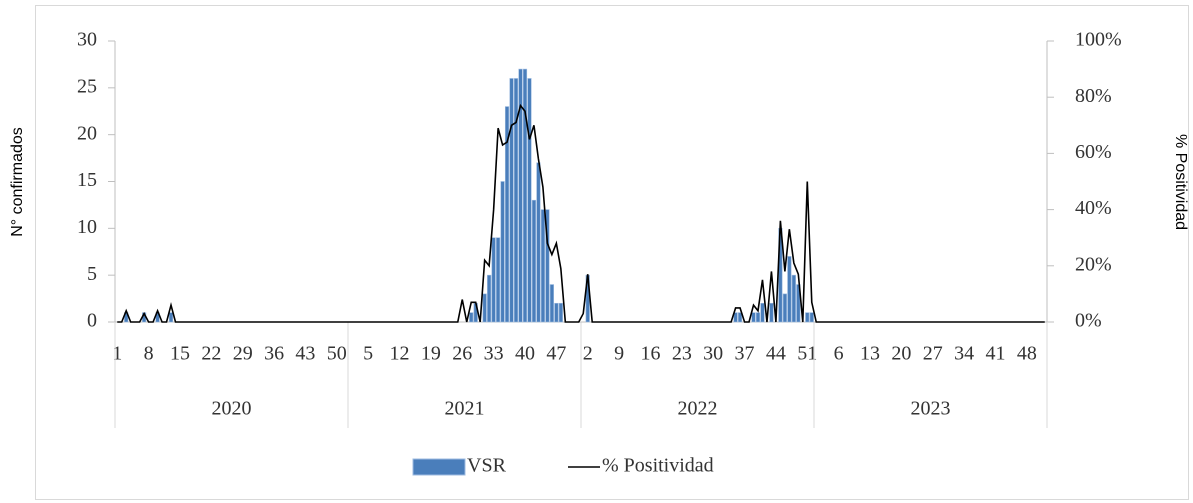 The image size is (1193, 503). What do you see at coordinates (487, 466) in the screenshot?
I see `legend-label: VSR` at bounding box center [487, 466].